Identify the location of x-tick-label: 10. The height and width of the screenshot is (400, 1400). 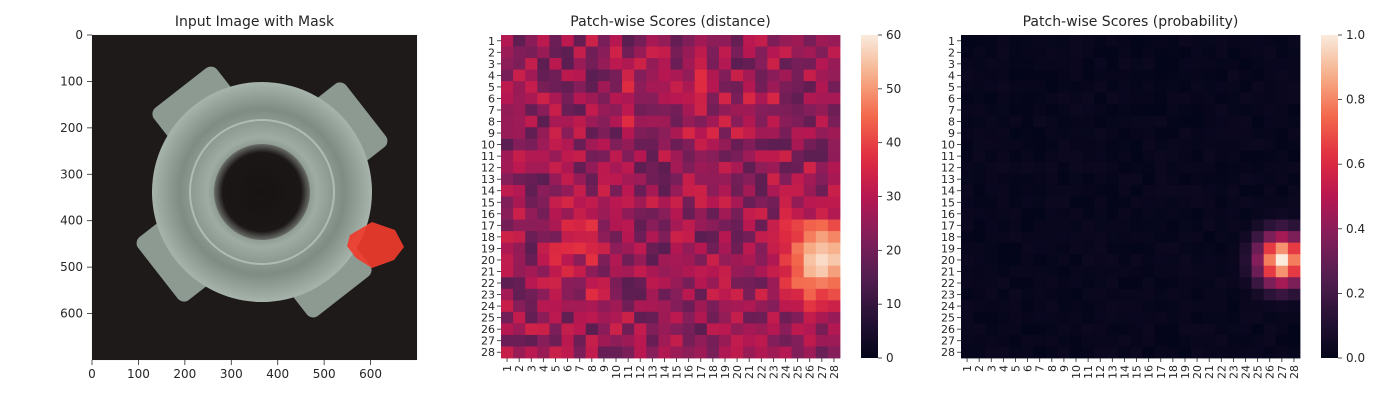
(1076, 372).